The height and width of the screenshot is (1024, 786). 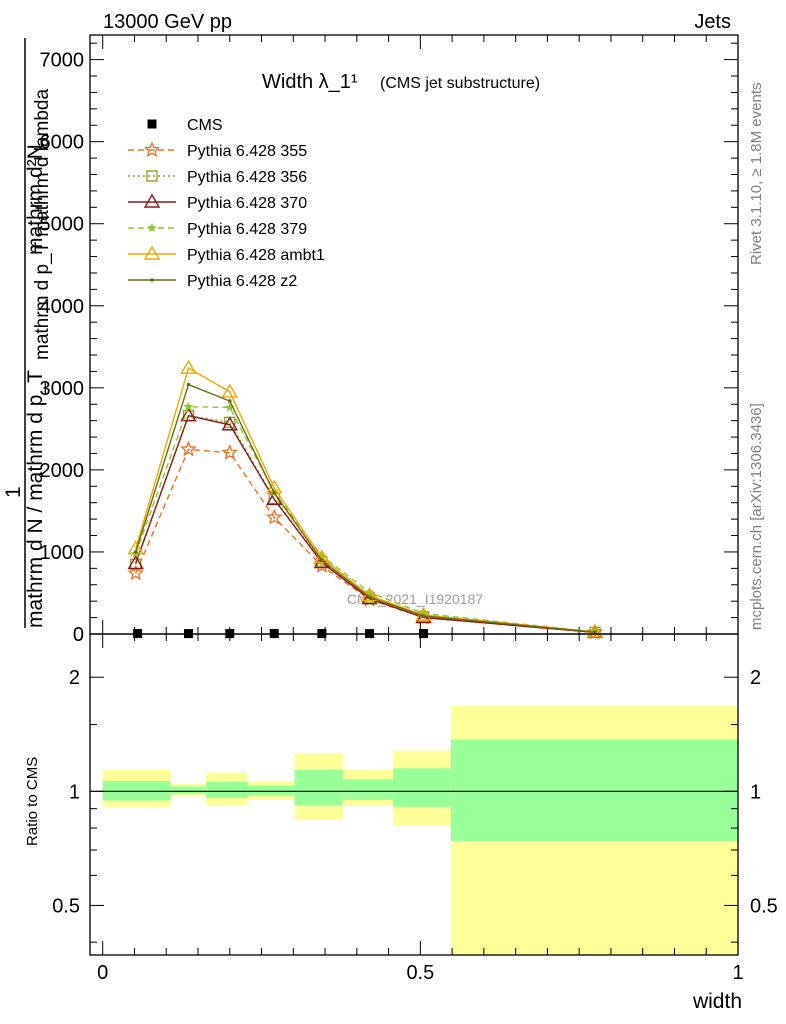 I want to click on y-tick-label: 1000, so click(x=62, y=553).